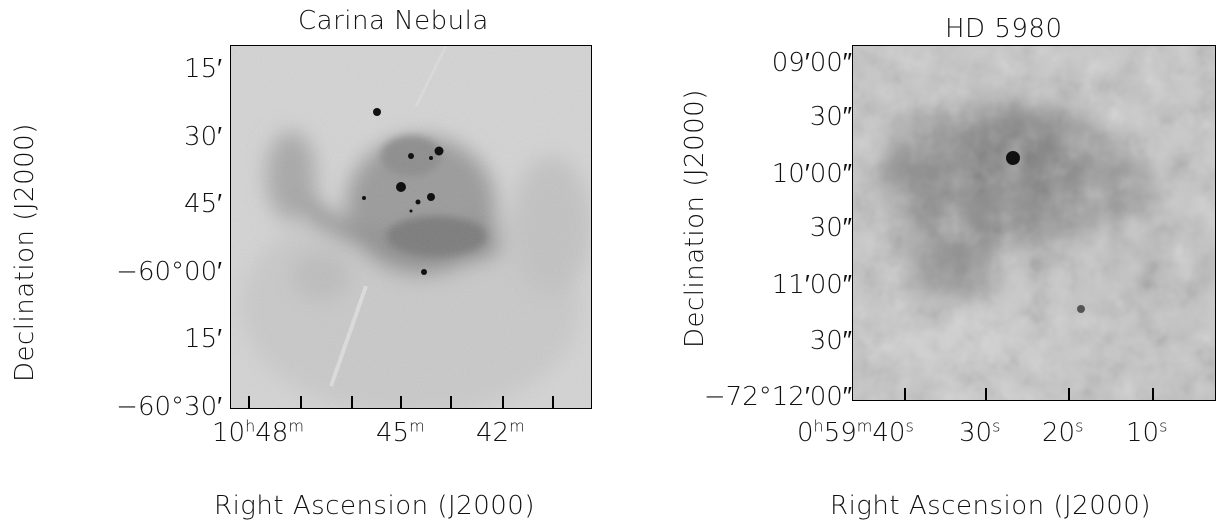 The image size is (1232, 531). I want to click on hd5980-x-axis-title: Right Ascension (J2000), so click(990, 506).